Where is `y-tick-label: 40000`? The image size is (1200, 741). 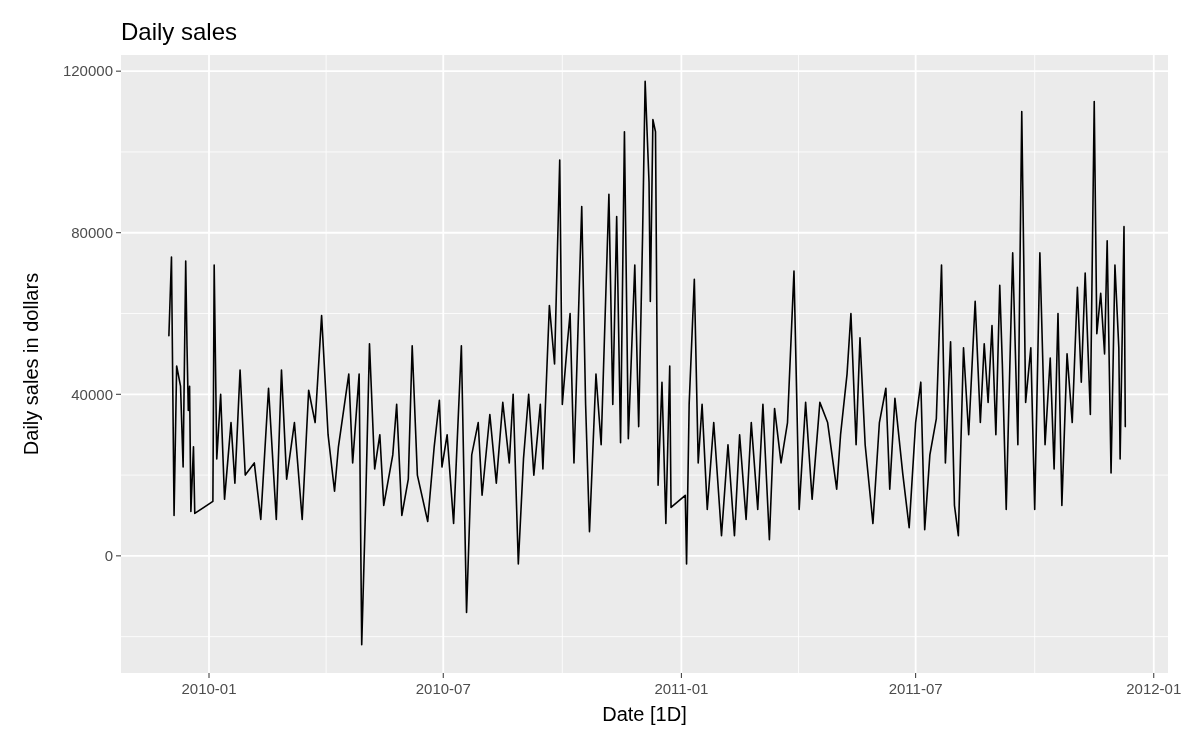 y-tick-label: 40000 is located at coordinates (92, 394).